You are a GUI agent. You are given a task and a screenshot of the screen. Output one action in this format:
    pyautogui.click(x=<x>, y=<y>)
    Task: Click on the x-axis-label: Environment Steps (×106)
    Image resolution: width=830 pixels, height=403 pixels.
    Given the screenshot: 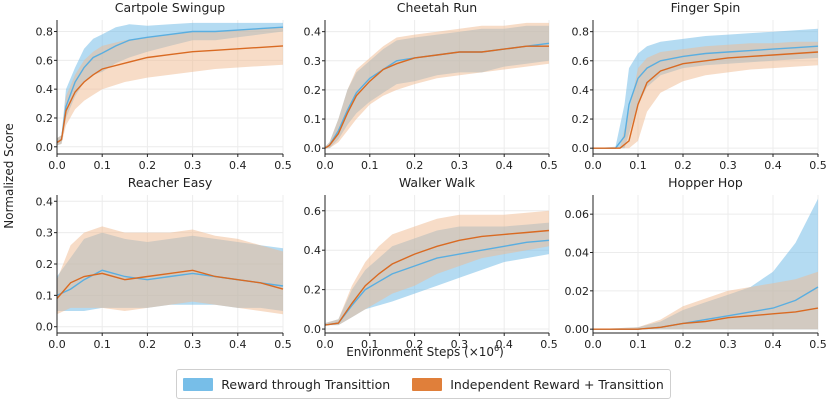 What is the action you would take?
    pyautogui.click(x=425, y=351)
    